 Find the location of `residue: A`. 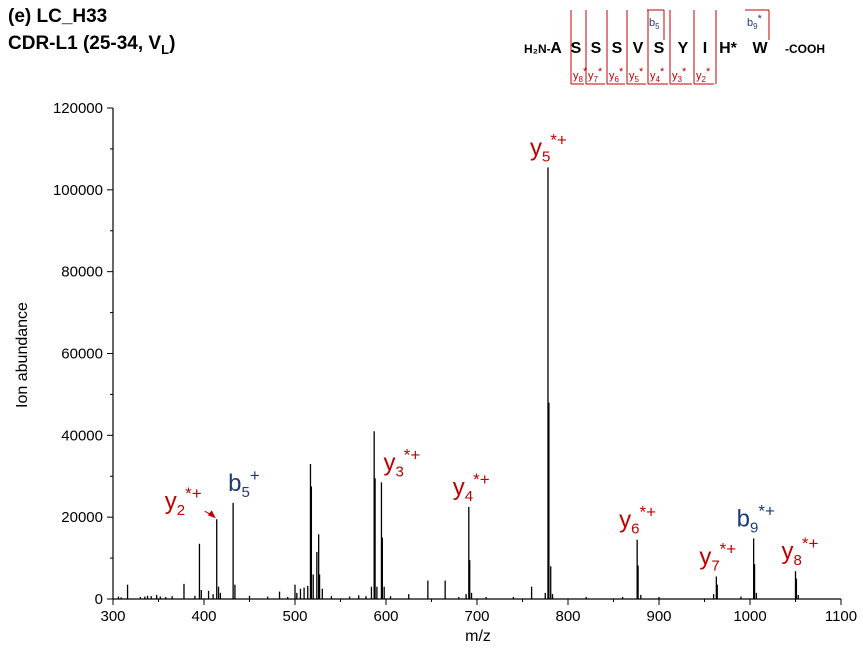

residue: A is located at coordinates (556, 48).